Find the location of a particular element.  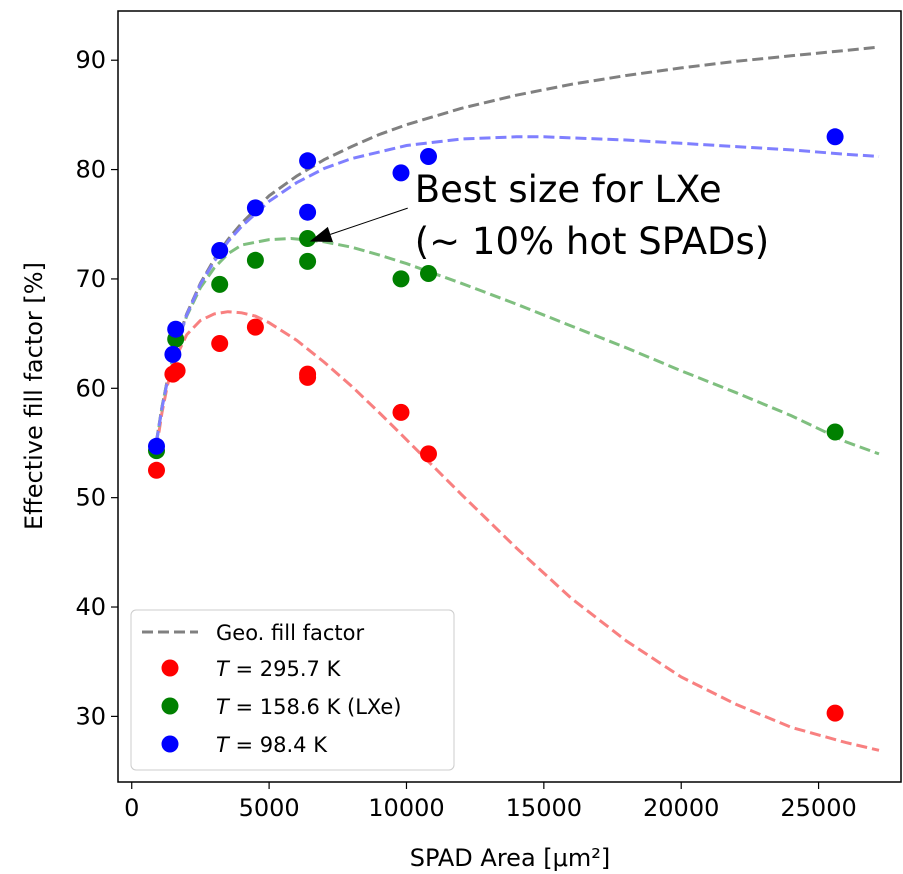

y-tick-label: 30 is located at coordinates (90, 716).